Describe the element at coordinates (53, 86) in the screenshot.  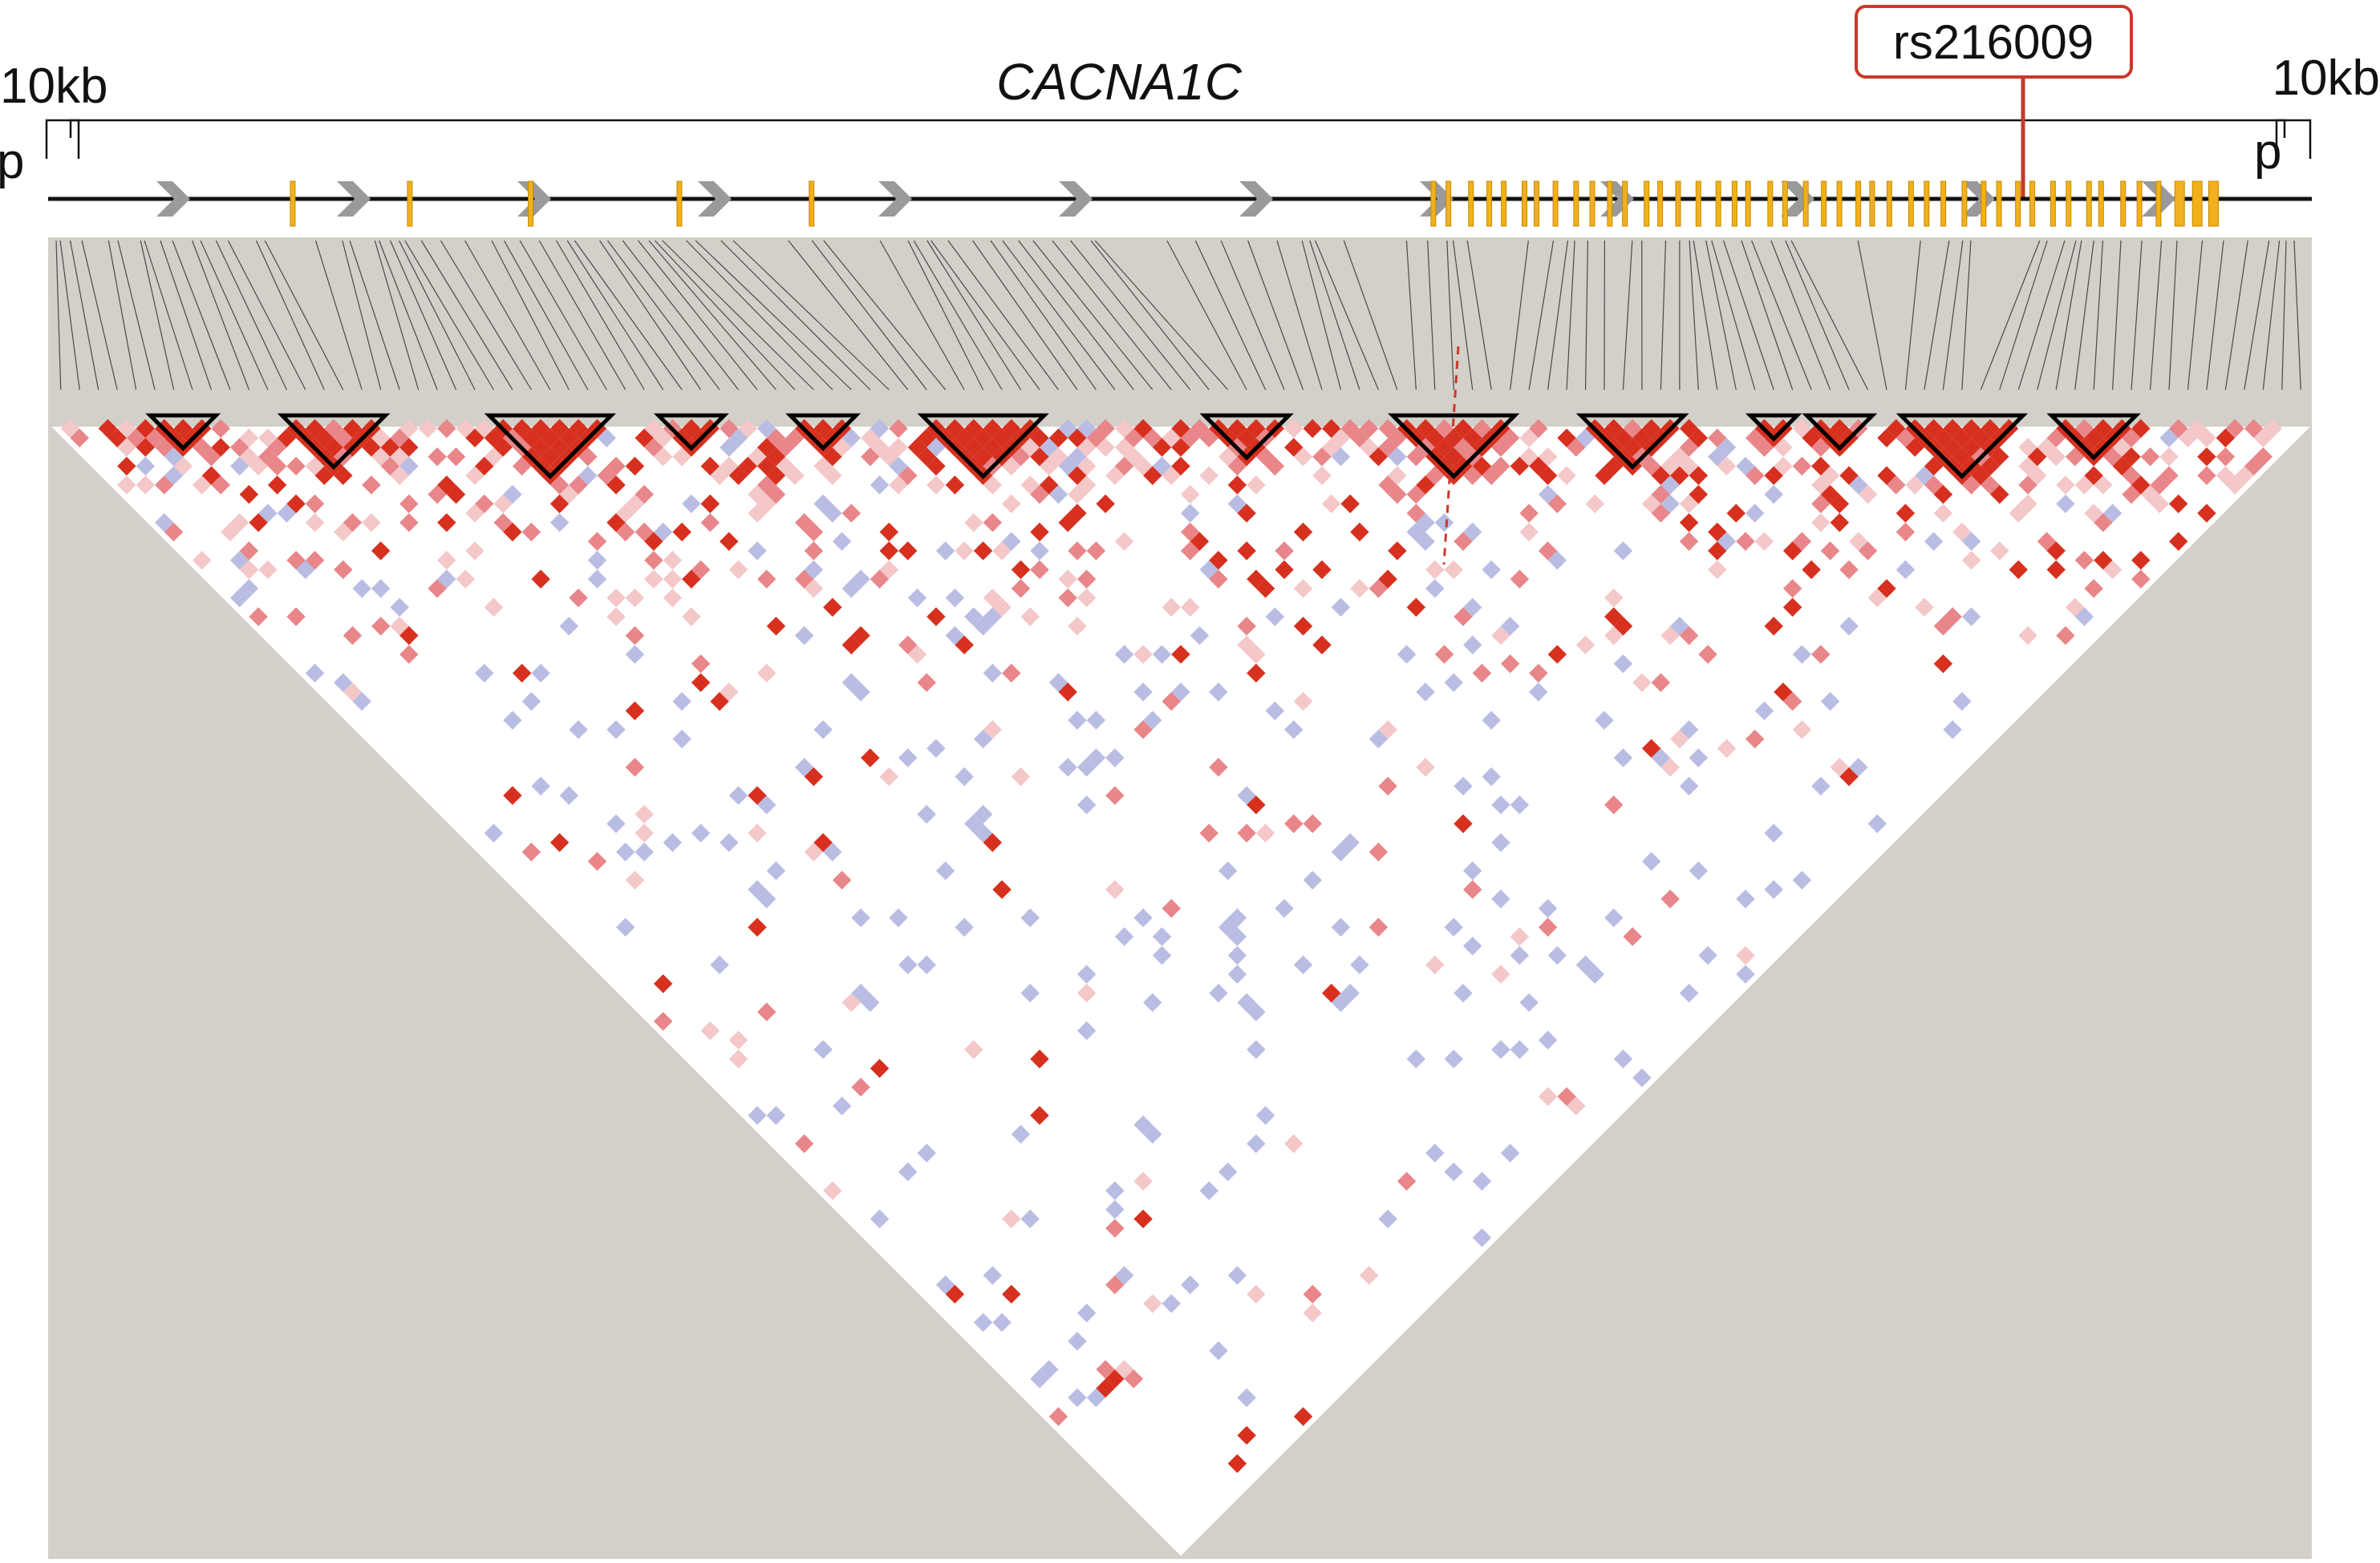
I see `flank-left-label: 10kb` at that location.